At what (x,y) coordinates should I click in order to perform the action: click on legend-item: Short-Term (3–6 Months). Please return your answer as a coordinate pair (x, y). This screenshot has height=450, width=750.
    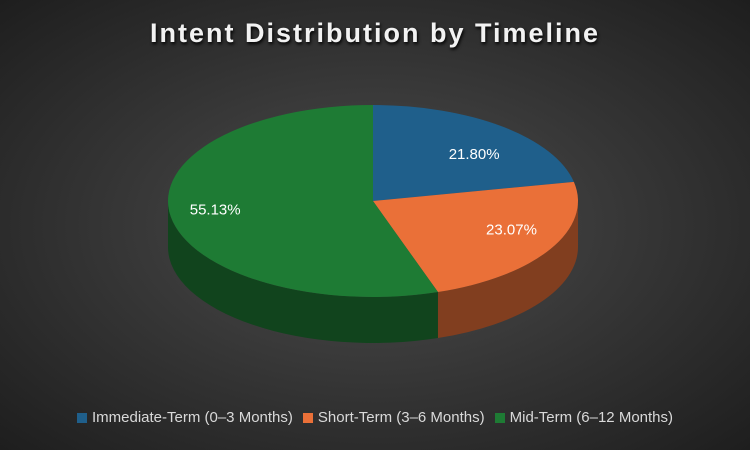
    Looking at the image, I should click on (393, 417).